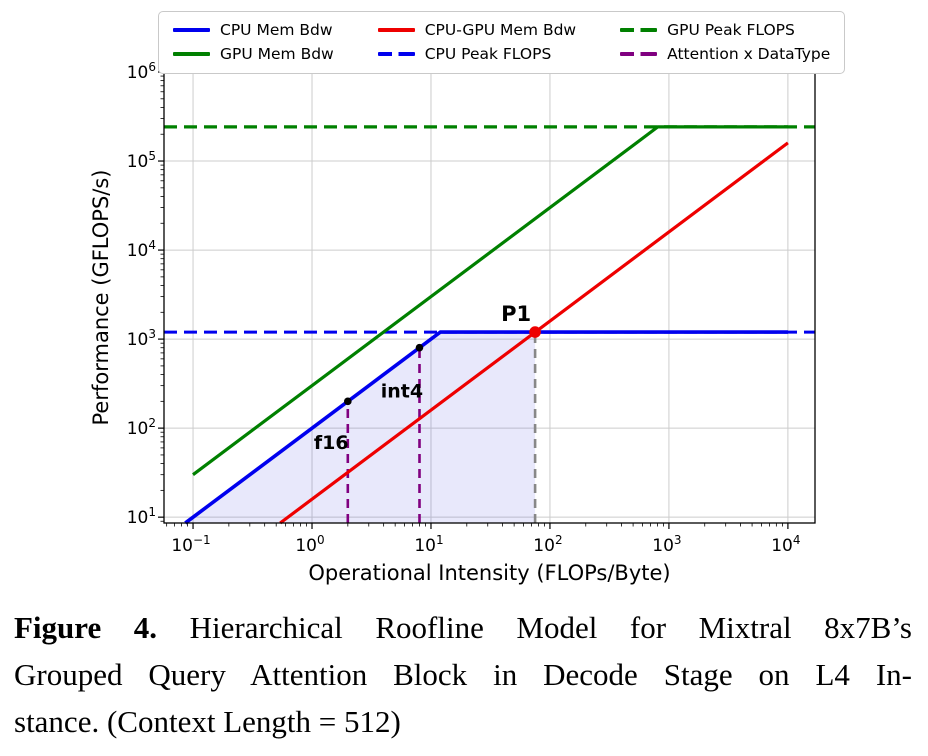  I want to click on legend-item-cpu-mem-bdw: CPU Mem Bdw, so click(253, 30).